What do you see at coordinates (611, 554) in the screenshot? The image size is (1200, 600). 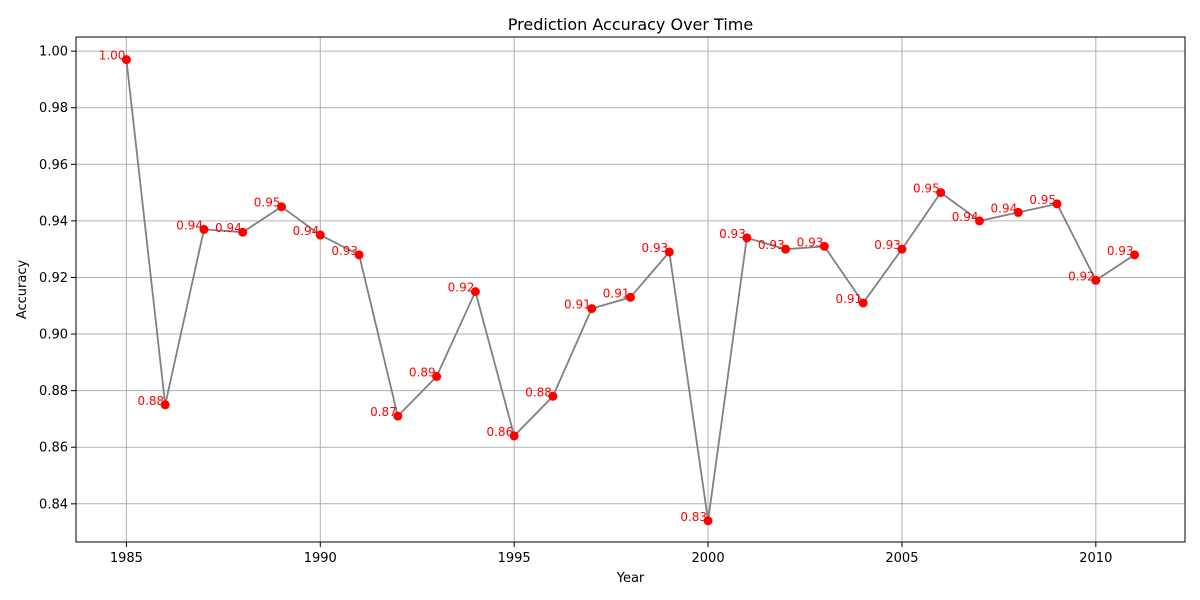 I see `x-axis-ticks: 1985 1990 1995 2000 2005 2010` at bounding box center [611, 554].